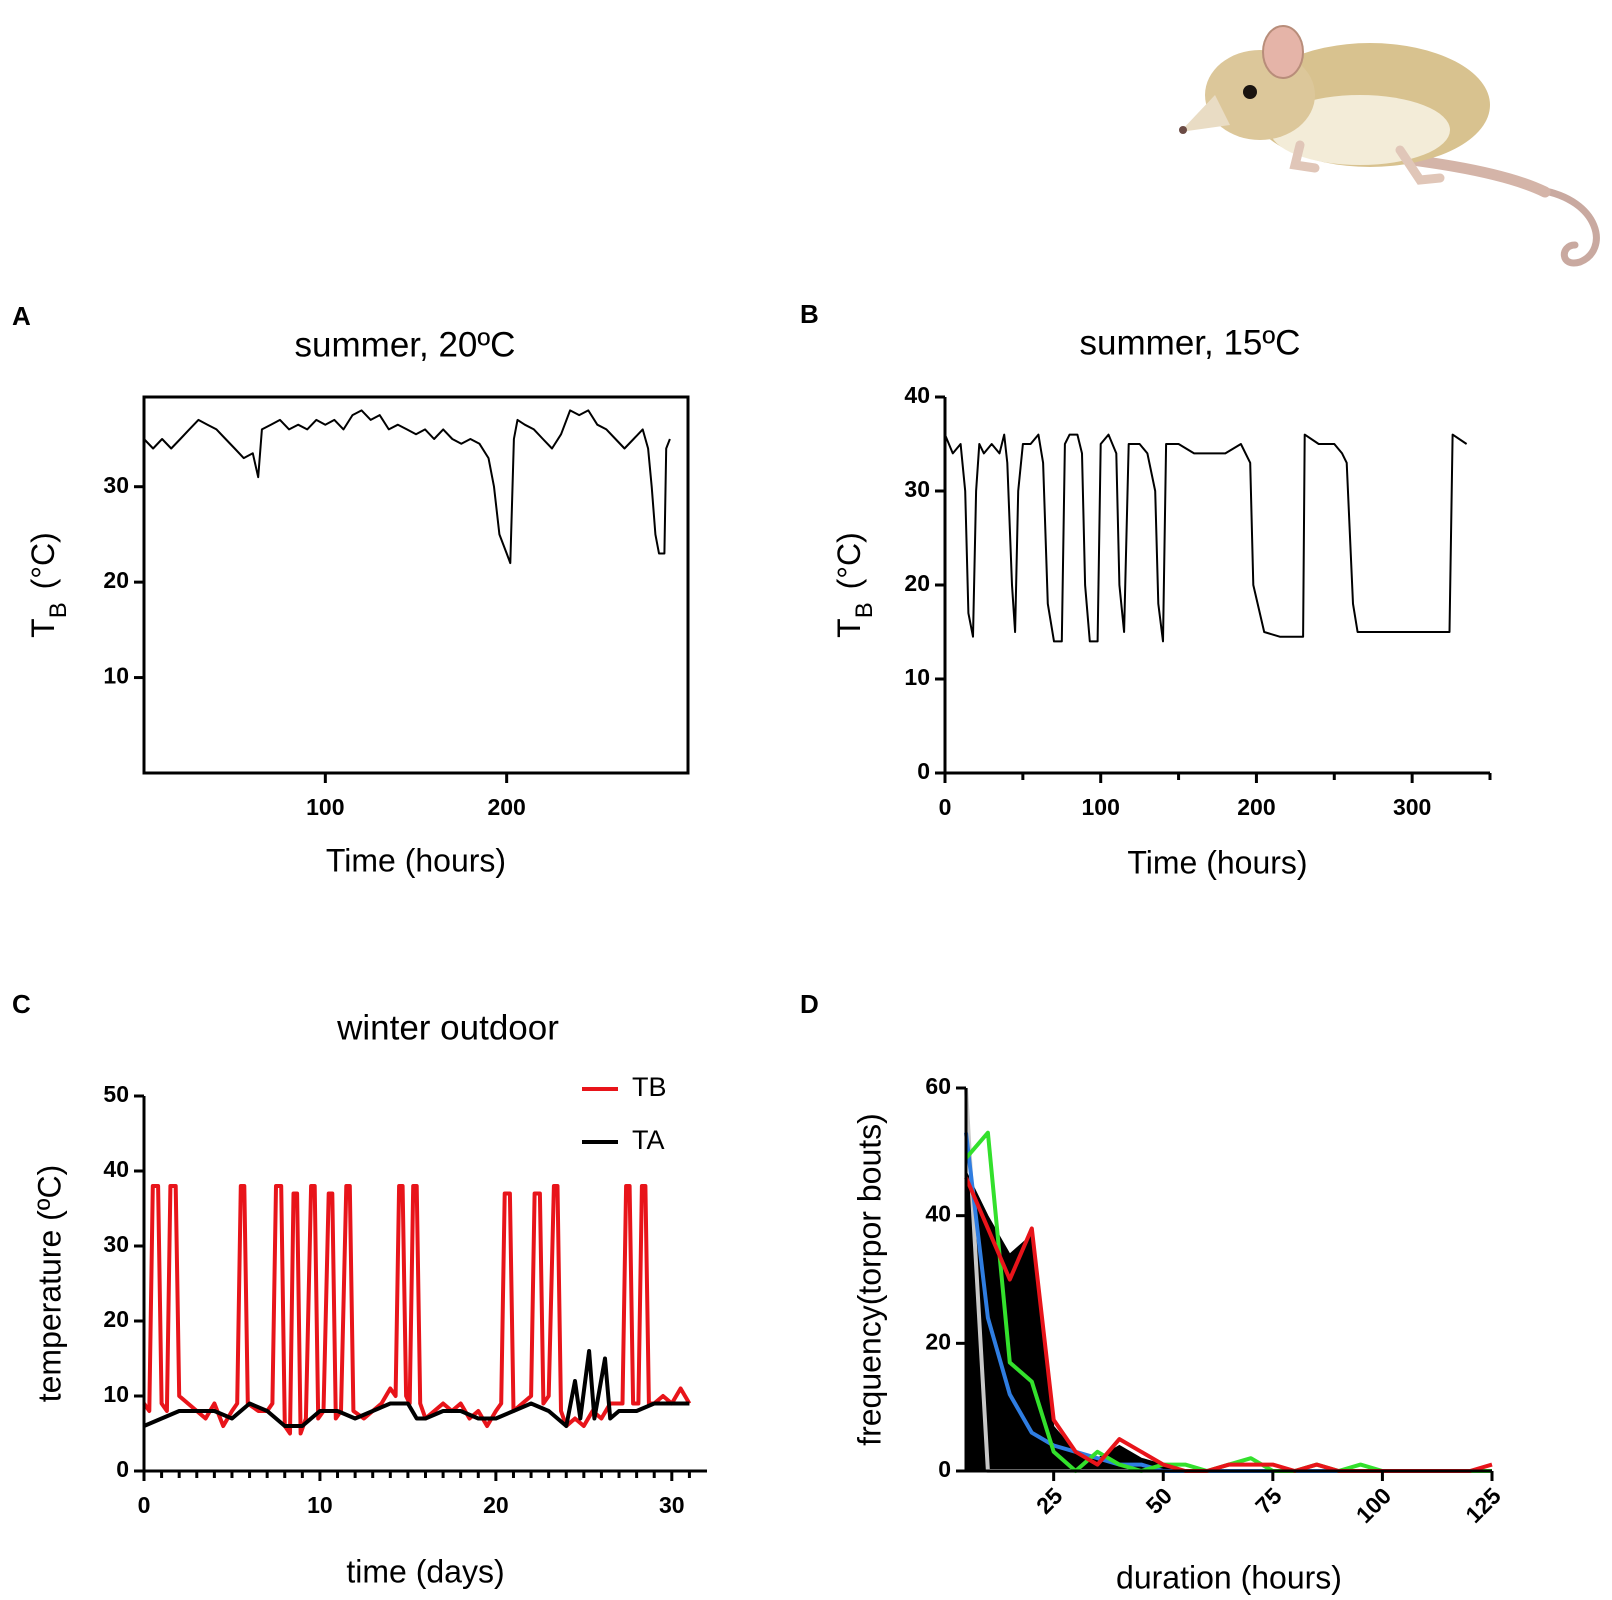  What do you see at coordinates (1229, 1577) in the screenshot?
I see `x-axis-label: duration (hours)` at bounding box center [1229, 1577].